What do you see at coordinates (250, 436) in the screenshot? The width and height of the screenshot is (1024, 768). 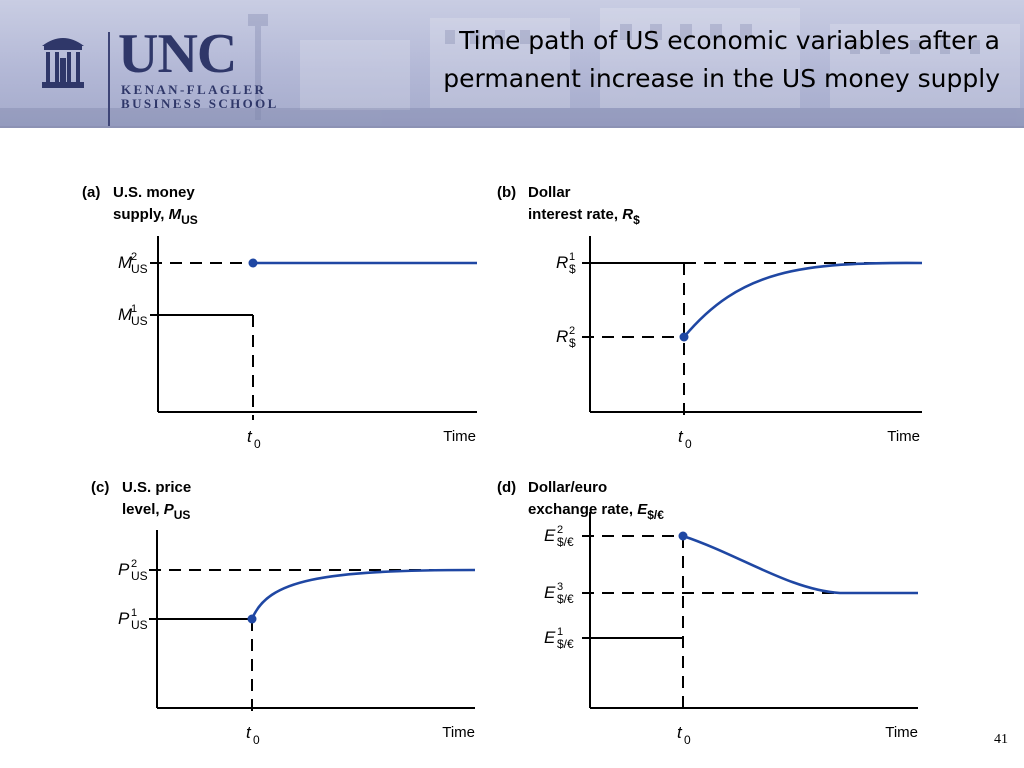 I see `panel-a-t0-base: t` at bounding box center [250, 436].